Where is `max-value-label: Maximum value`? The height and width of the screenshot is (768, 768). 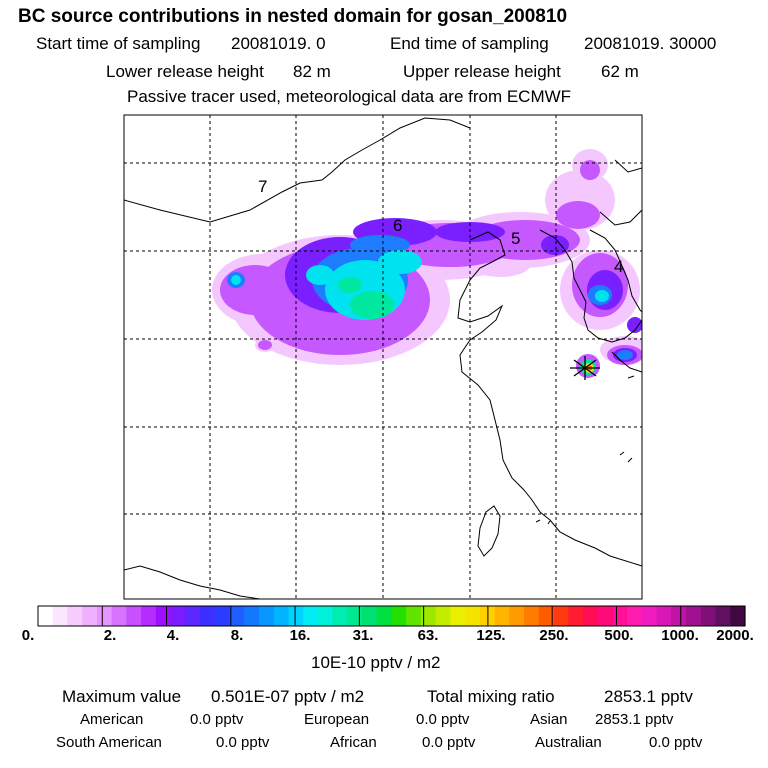 max-value-label: Maximum value is located at coordinates (122, 696).